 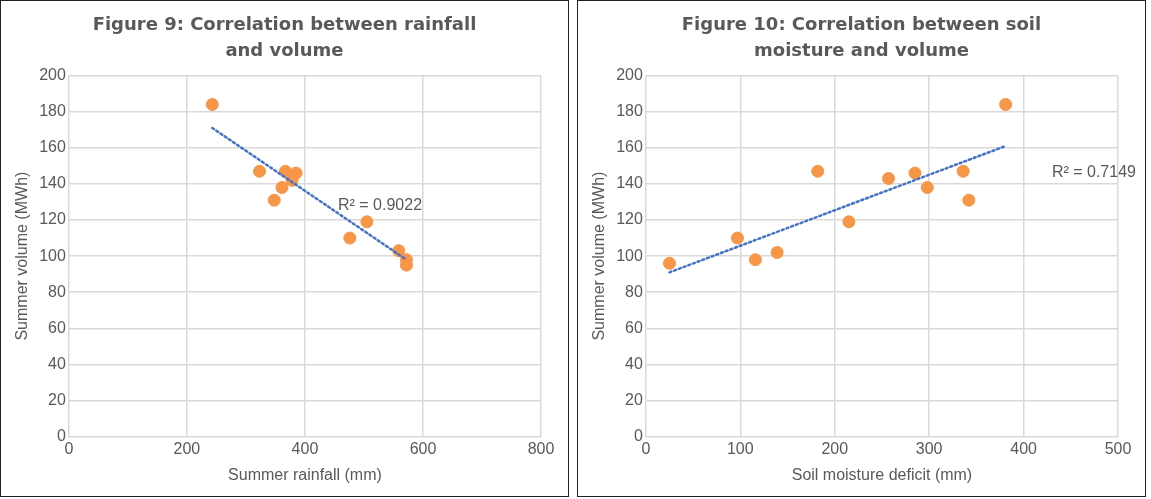 What do you see at coordinates (284, 37) in the screenshot?
I see `chart-title: Figure 9: Correlation between rainfall and volume` at bounding box center [284, 37].